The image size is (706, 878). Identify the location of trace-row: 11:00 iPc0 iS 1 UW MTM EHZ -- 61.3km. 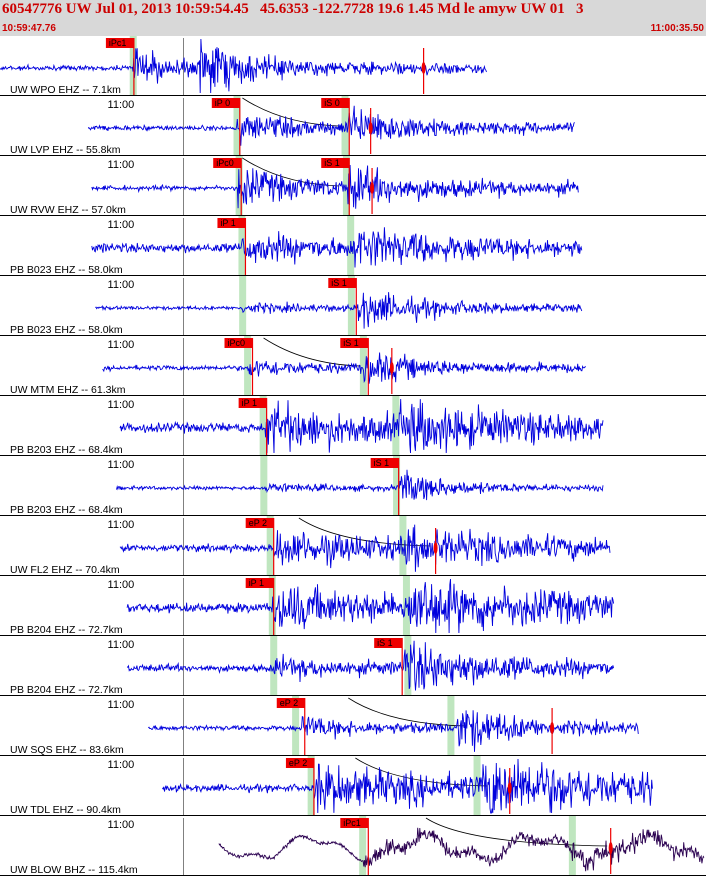
(353, 366).